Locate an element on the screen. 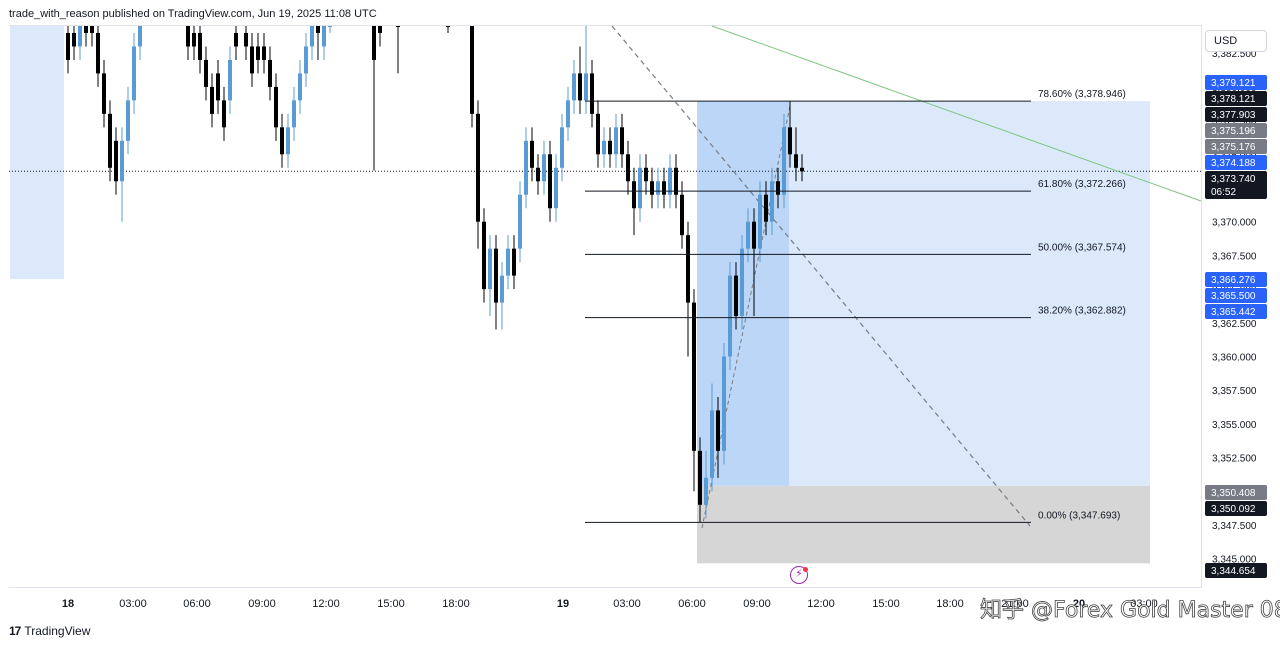  trend-line is located at coordinates (956, 113).